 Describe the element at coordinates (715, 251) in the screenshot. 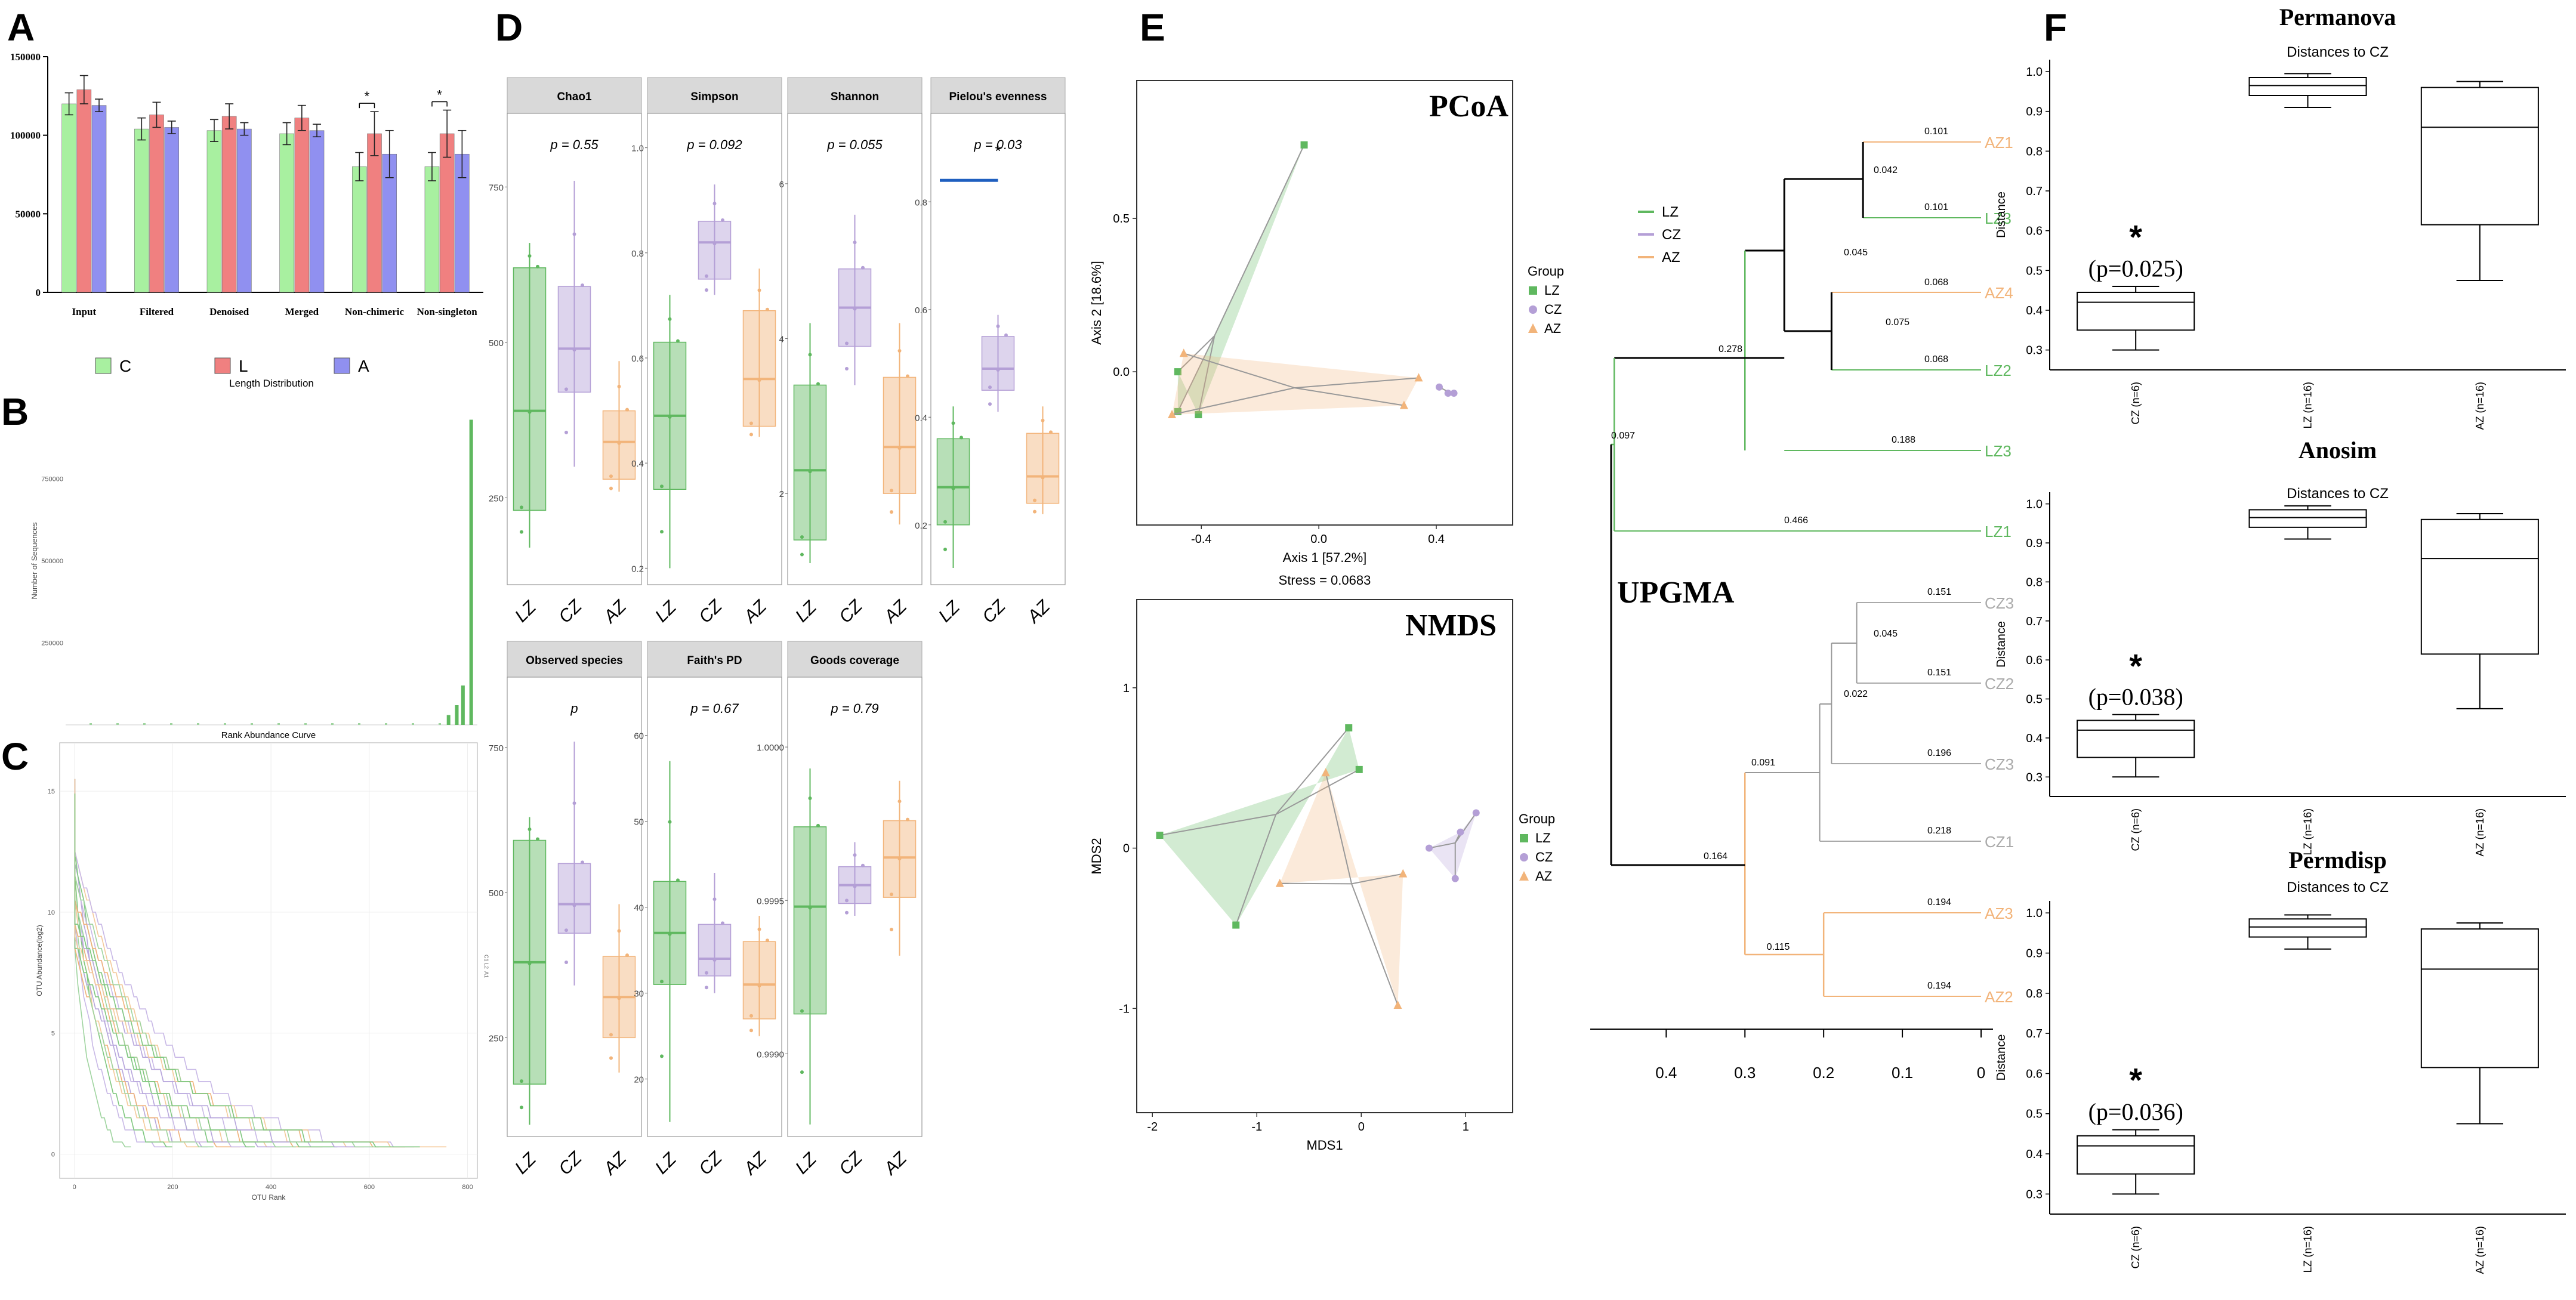

I see `box-CZ` at that location.